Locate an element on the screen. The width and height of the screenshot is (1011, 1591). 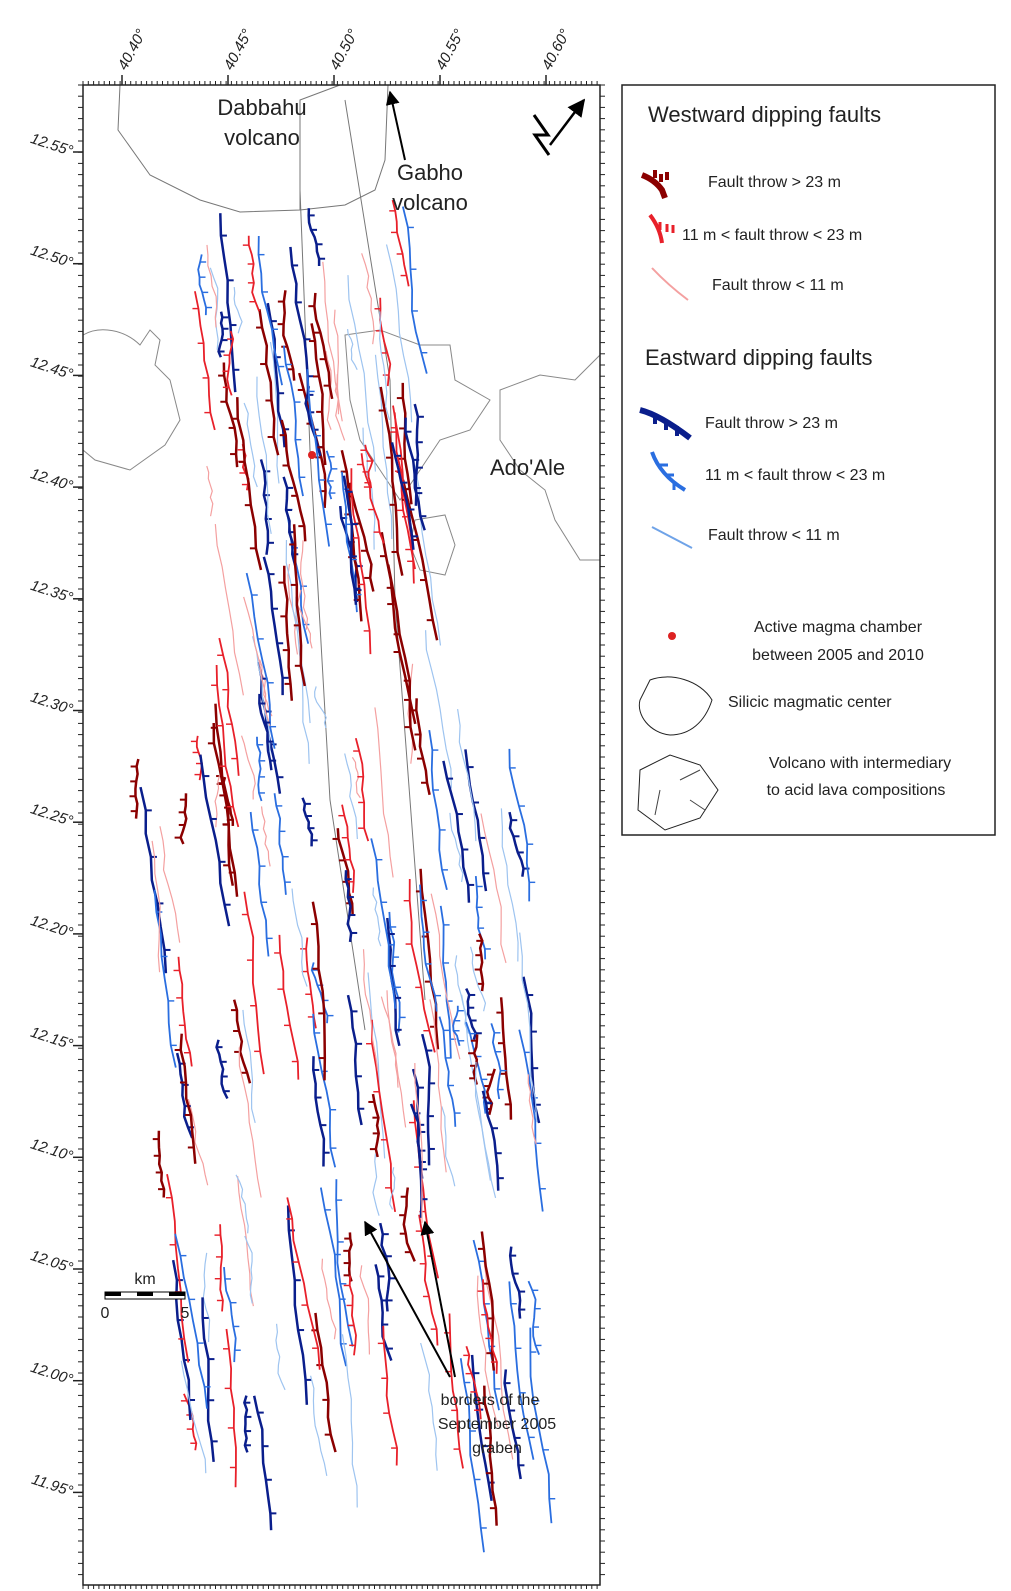
legend-item: Silicic magmatic center is located at coordinates (810, 702).